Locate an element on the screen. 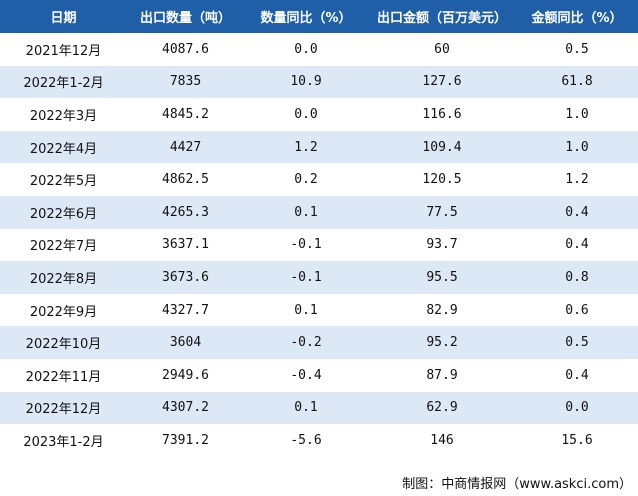 The width and height of the screenshot is (638, 496). cell-date: 2023年1-2月 is located at coordinates (63, 440).